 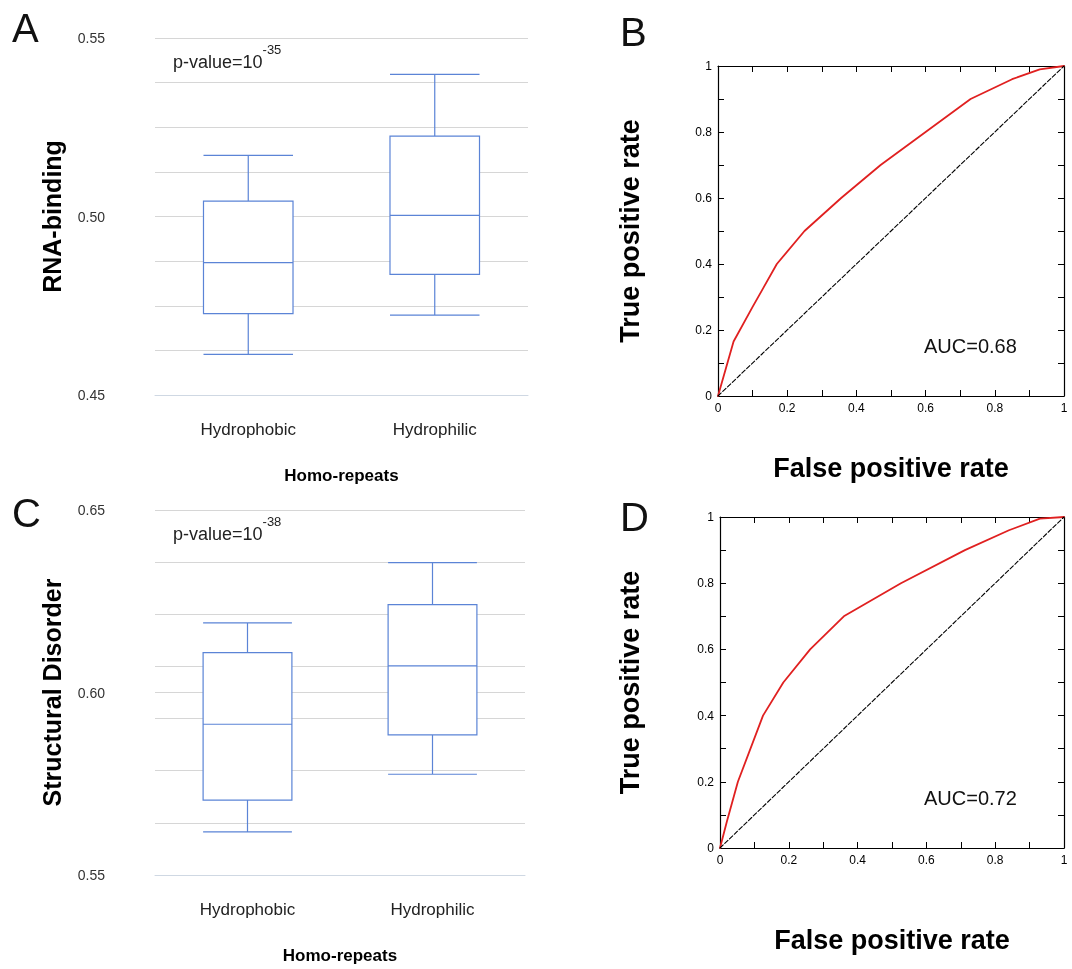 I want to click on chart-title: C, so click(x=26, y=513).